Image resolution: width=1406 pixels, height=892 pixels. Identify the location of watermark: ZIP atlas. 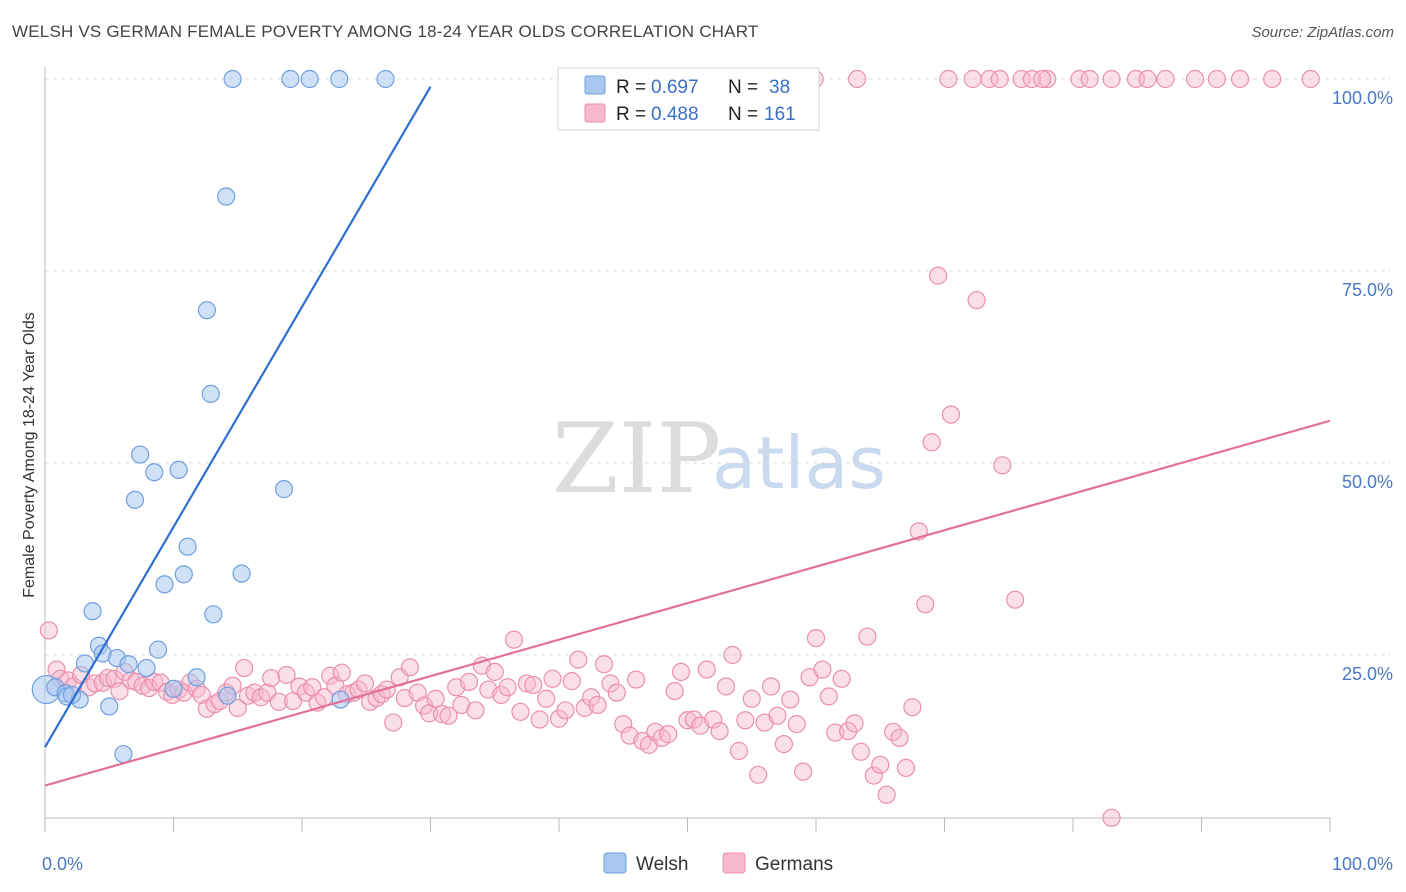
(719, 459).